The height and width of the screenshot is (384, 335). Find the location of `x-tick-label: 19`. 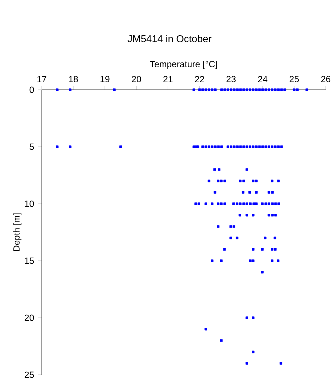

x-tick-label: 19 is located at coordinates (105, 79).